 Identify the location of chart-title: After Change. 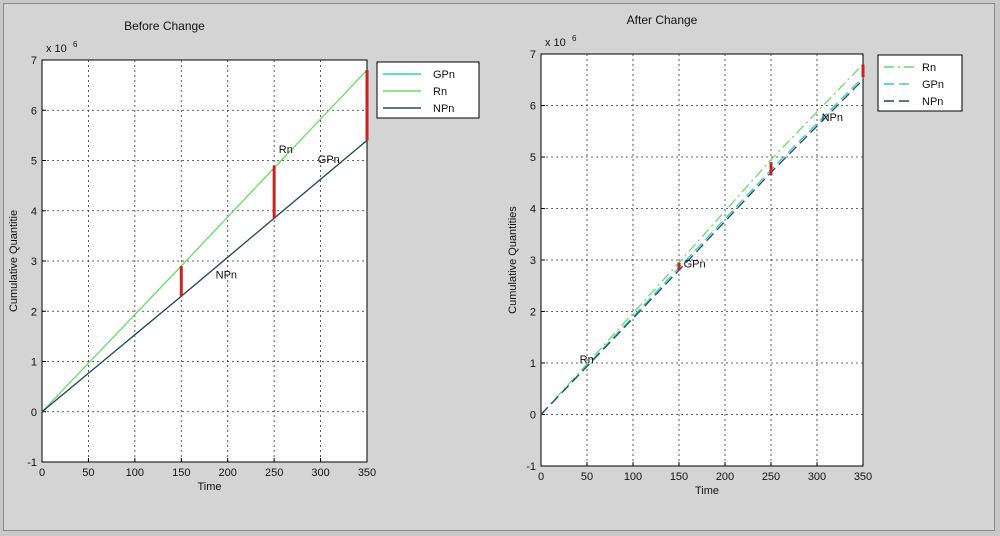
(662, 20).